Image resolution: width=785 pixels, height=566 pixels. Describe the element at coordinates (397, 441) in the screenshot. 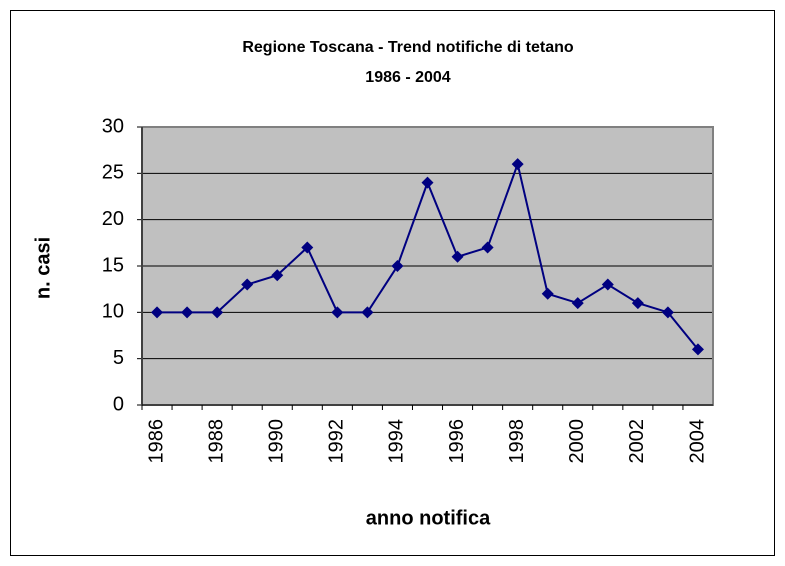

I see `x-tick-label: 1994` at that location.